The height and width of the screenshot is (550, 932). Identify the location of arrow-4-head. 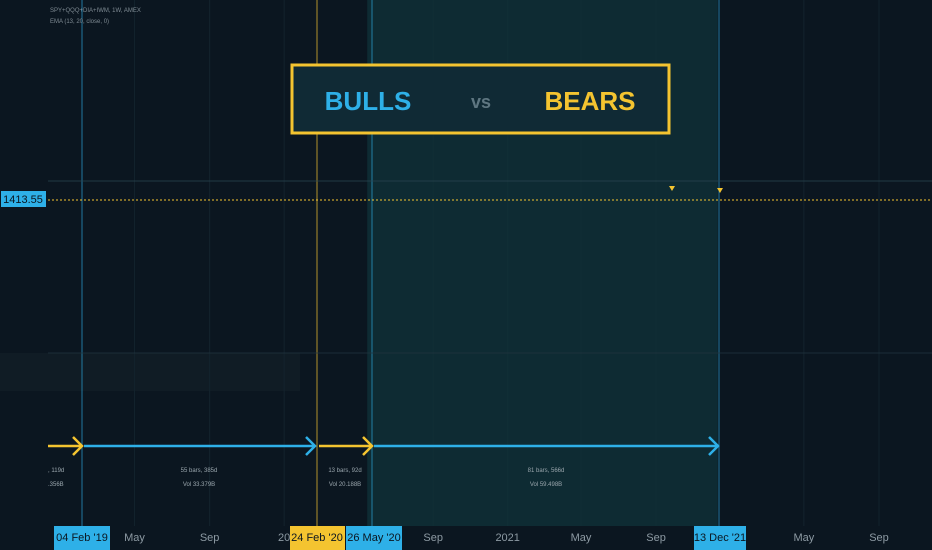
(714, 446).